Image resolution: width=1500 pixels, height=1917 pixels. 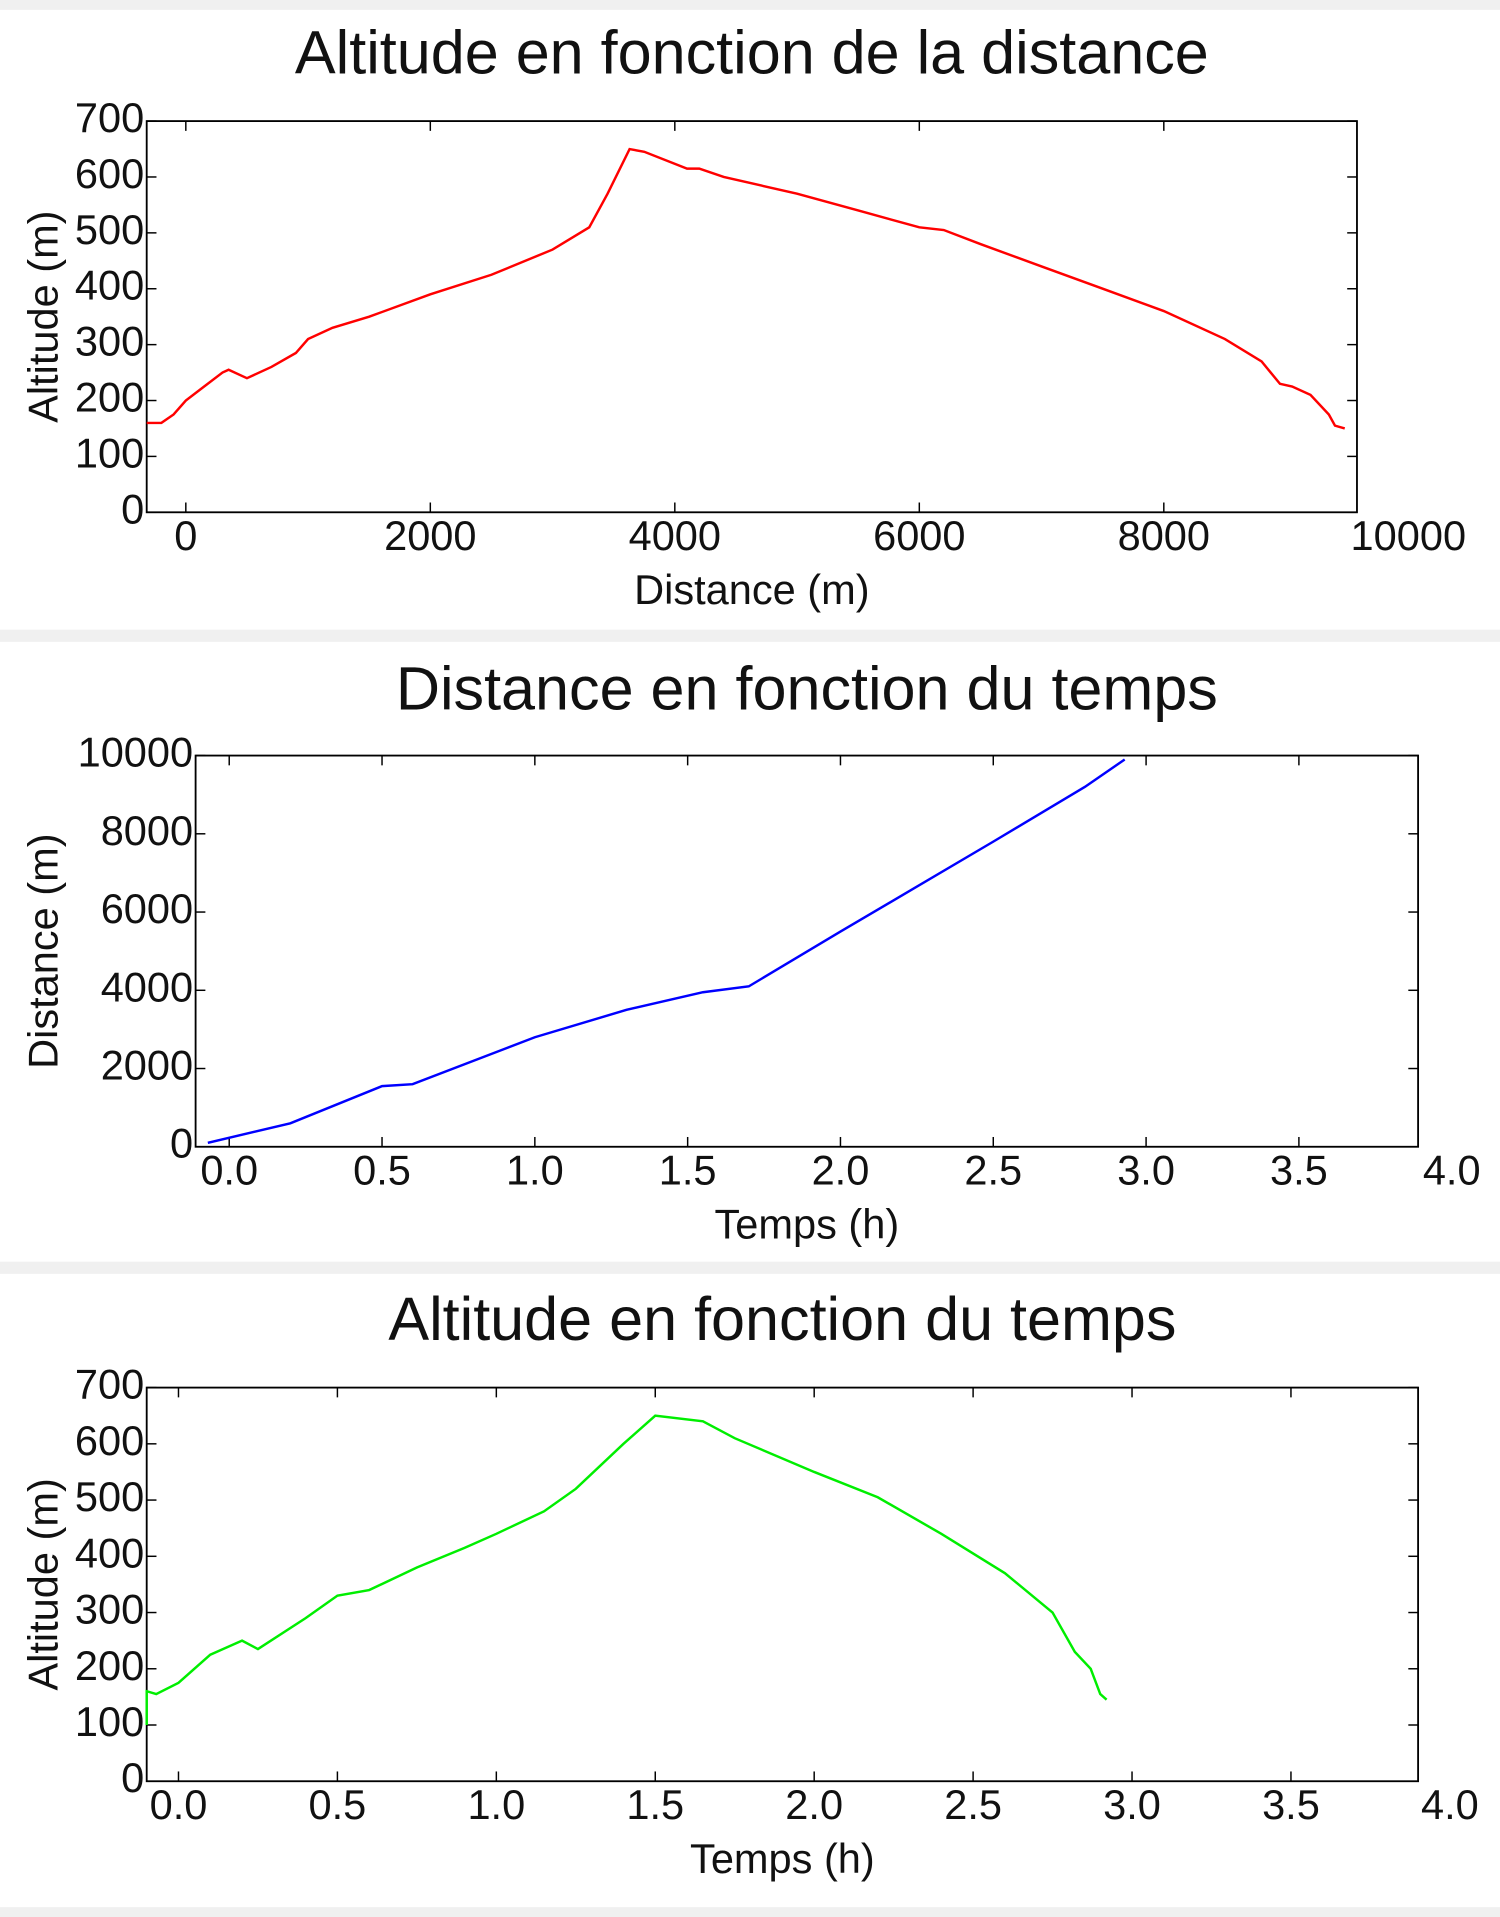 What do you see at coordinates (147, 1065) in the screenshot?
I see `y-tick-label: 2000` at bounding box center [147, 1065].